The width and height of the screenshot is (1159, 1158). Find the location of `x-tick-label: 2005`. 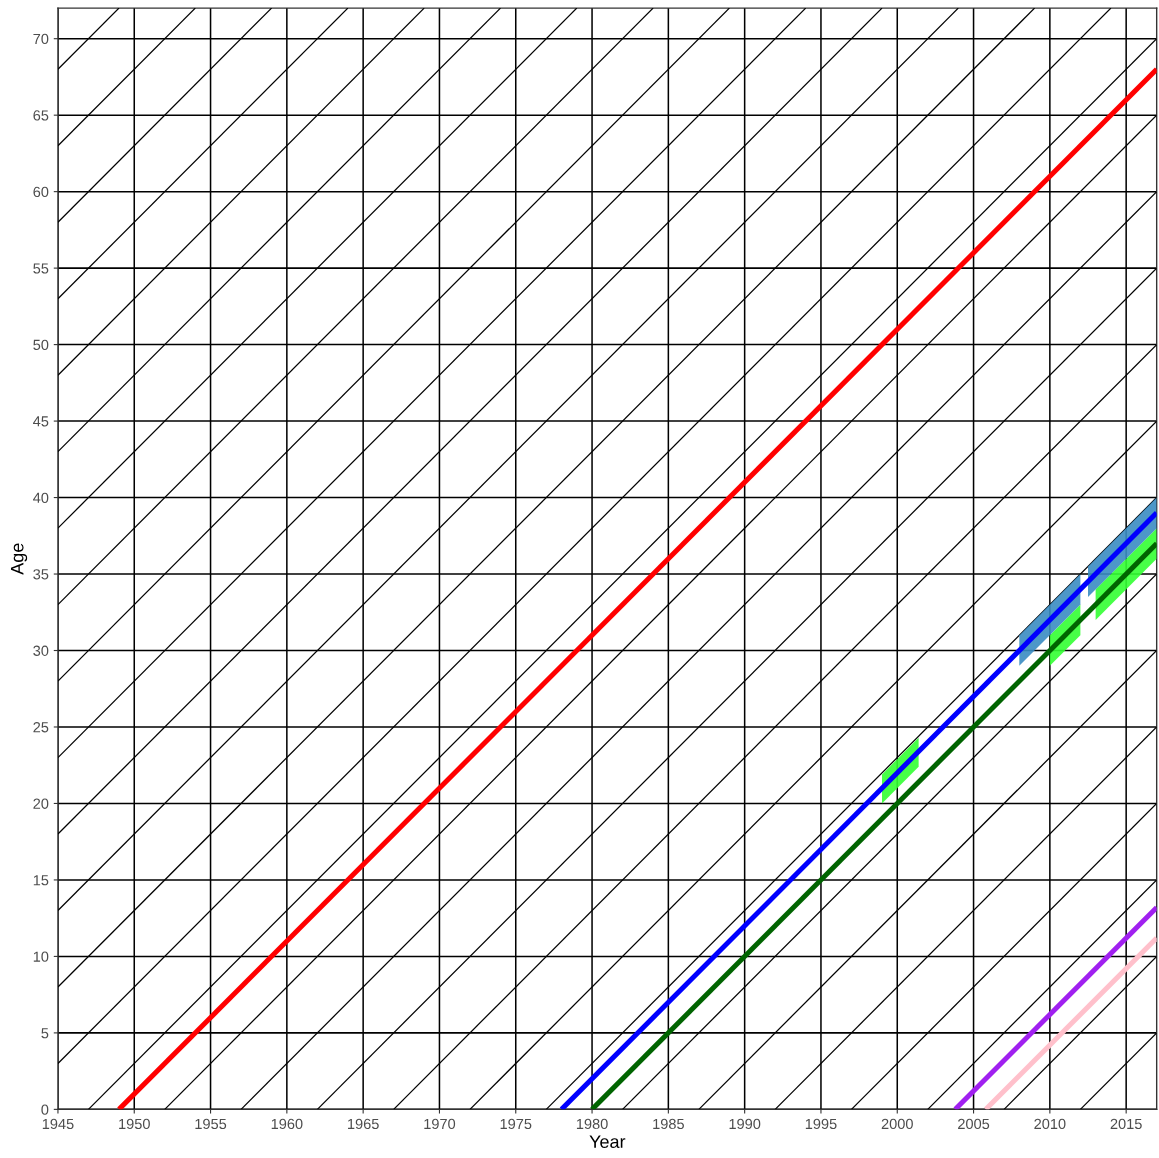

x-tick-label: 2005 is located at coordinates (974, 1124).